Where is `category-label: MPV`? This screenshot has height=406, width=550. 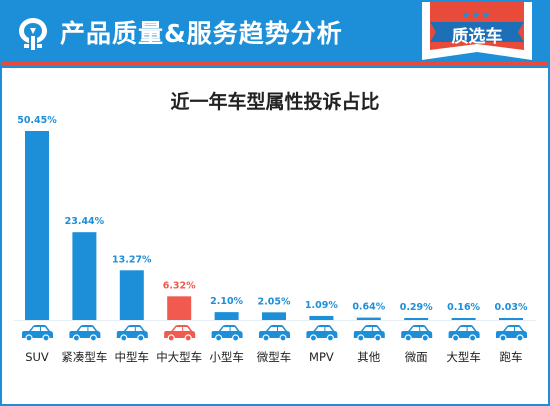
category-label: MPV is located at coordinates (321, 357).